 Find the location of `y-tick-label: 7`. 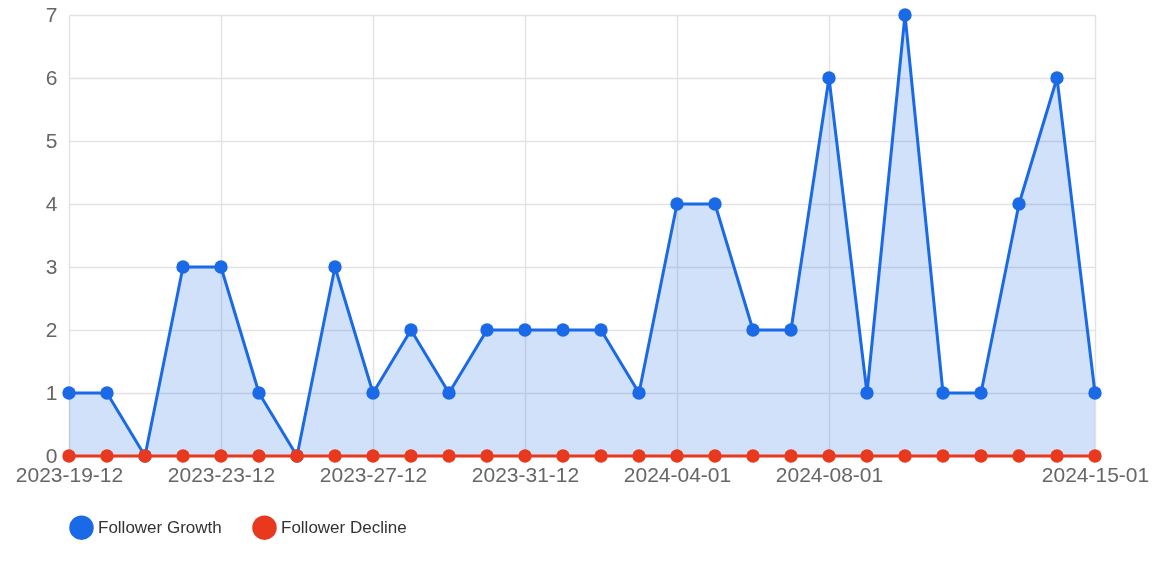

y-tick-label: 7 is located at coordinates (51, 14).